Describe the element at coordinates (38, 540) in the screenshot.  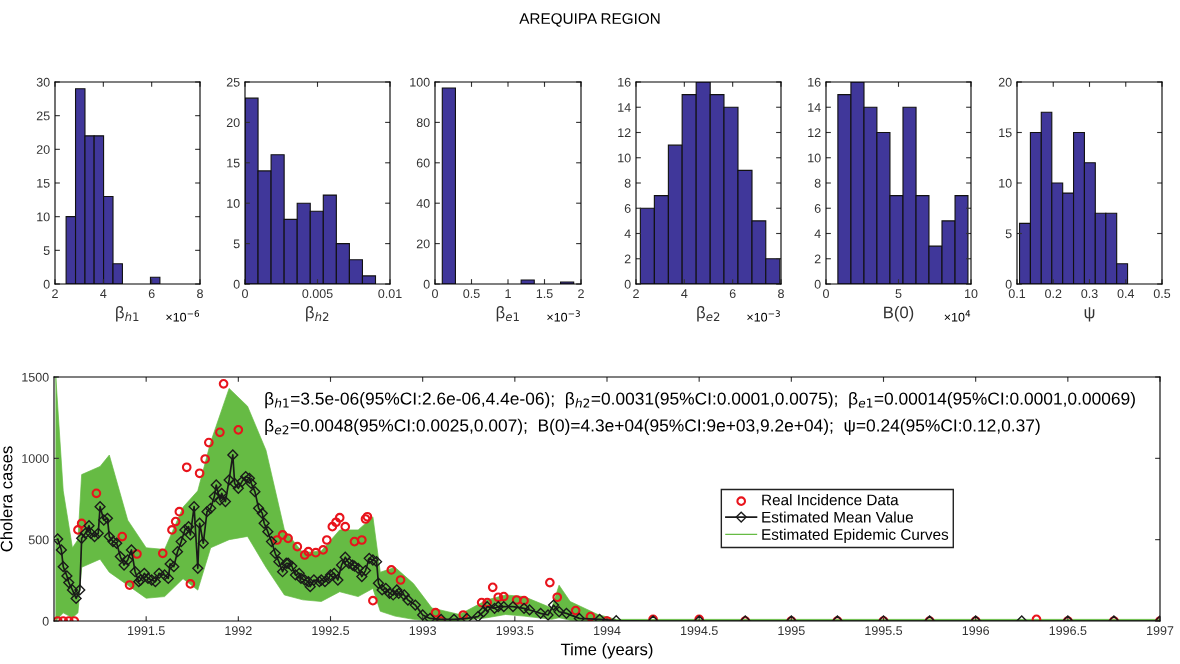
I see `y-tick-label: 500` at that location.